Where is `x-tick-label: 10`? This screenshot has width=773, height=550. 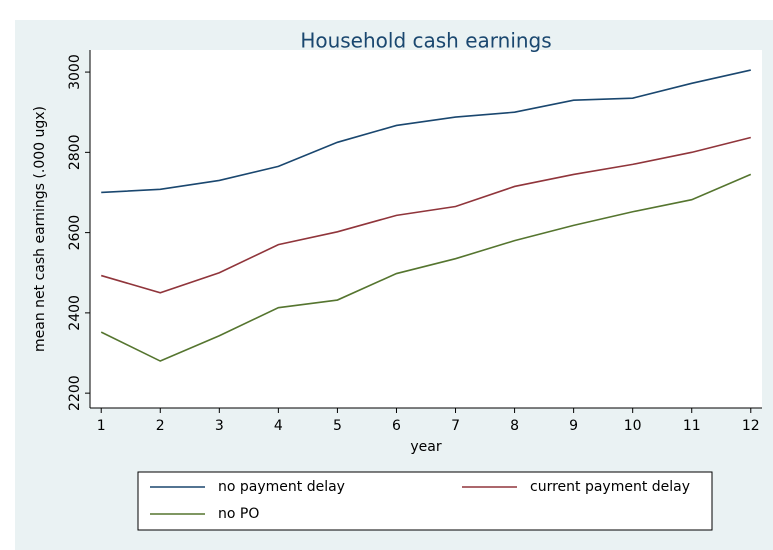
x-tick-label: 10 is located at coordinates (633, 426).